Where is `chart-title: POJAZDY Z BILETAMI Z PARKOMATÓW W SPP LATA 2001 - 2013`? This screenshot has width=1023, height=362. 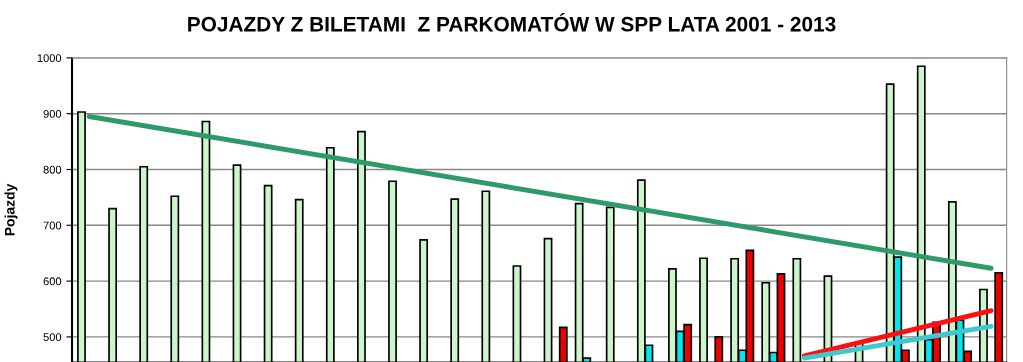
chart-title: POJAZDY Z BILETAMI Z PARKOMATÓW W SPP LATA 2001 - 2013 is located at coordinates (512, 22).